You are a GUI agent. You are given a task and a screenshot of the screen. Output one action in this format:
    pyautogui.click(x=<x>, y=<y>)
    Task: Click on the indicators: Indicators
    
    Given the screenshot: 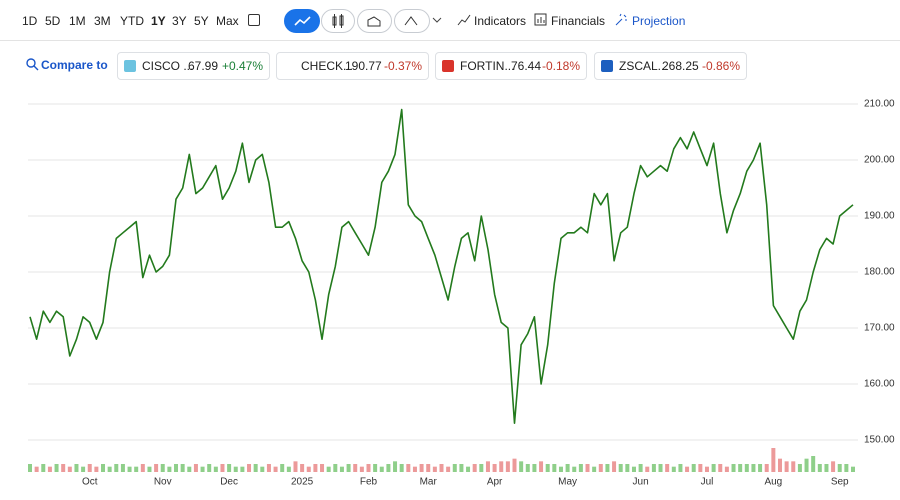 What is the action you would take?
    pyautogui.click(x=500, y=21)
    